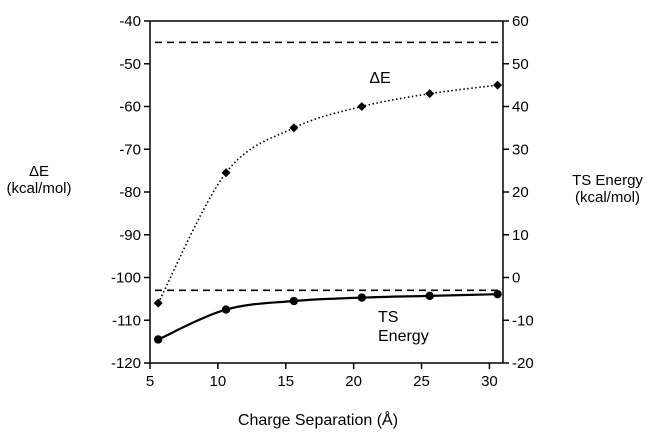  I want to click on ts-energy-line, so click(327, 317).